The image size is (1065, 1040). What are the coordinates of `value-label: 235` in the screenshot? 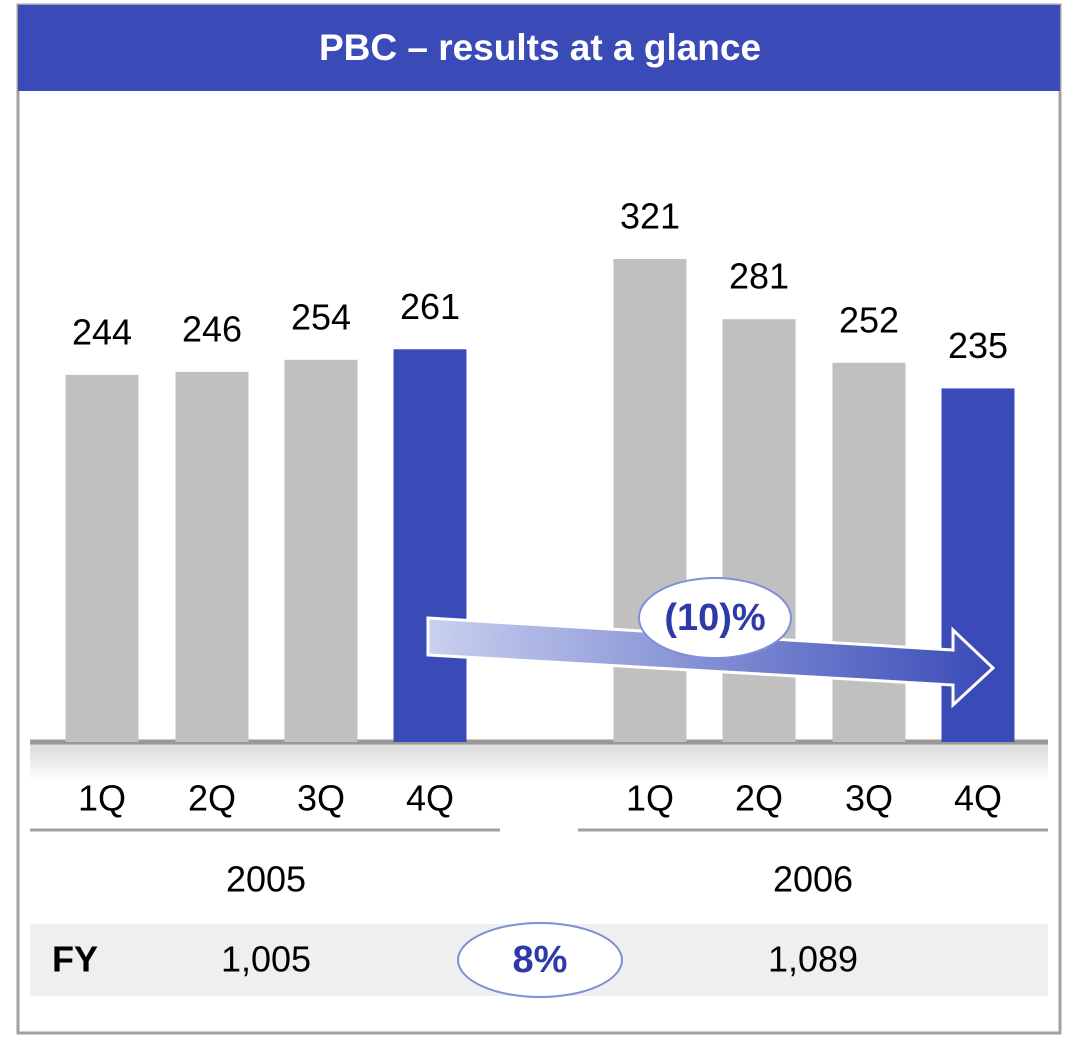 It's located at (978, 345).